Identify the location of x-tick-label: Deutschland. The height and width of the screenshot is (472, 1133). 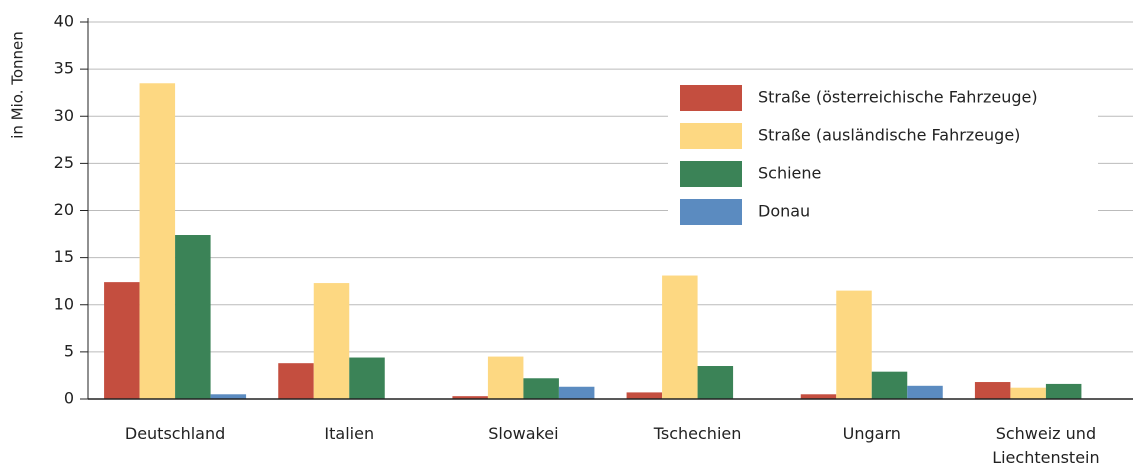
(175, 433).